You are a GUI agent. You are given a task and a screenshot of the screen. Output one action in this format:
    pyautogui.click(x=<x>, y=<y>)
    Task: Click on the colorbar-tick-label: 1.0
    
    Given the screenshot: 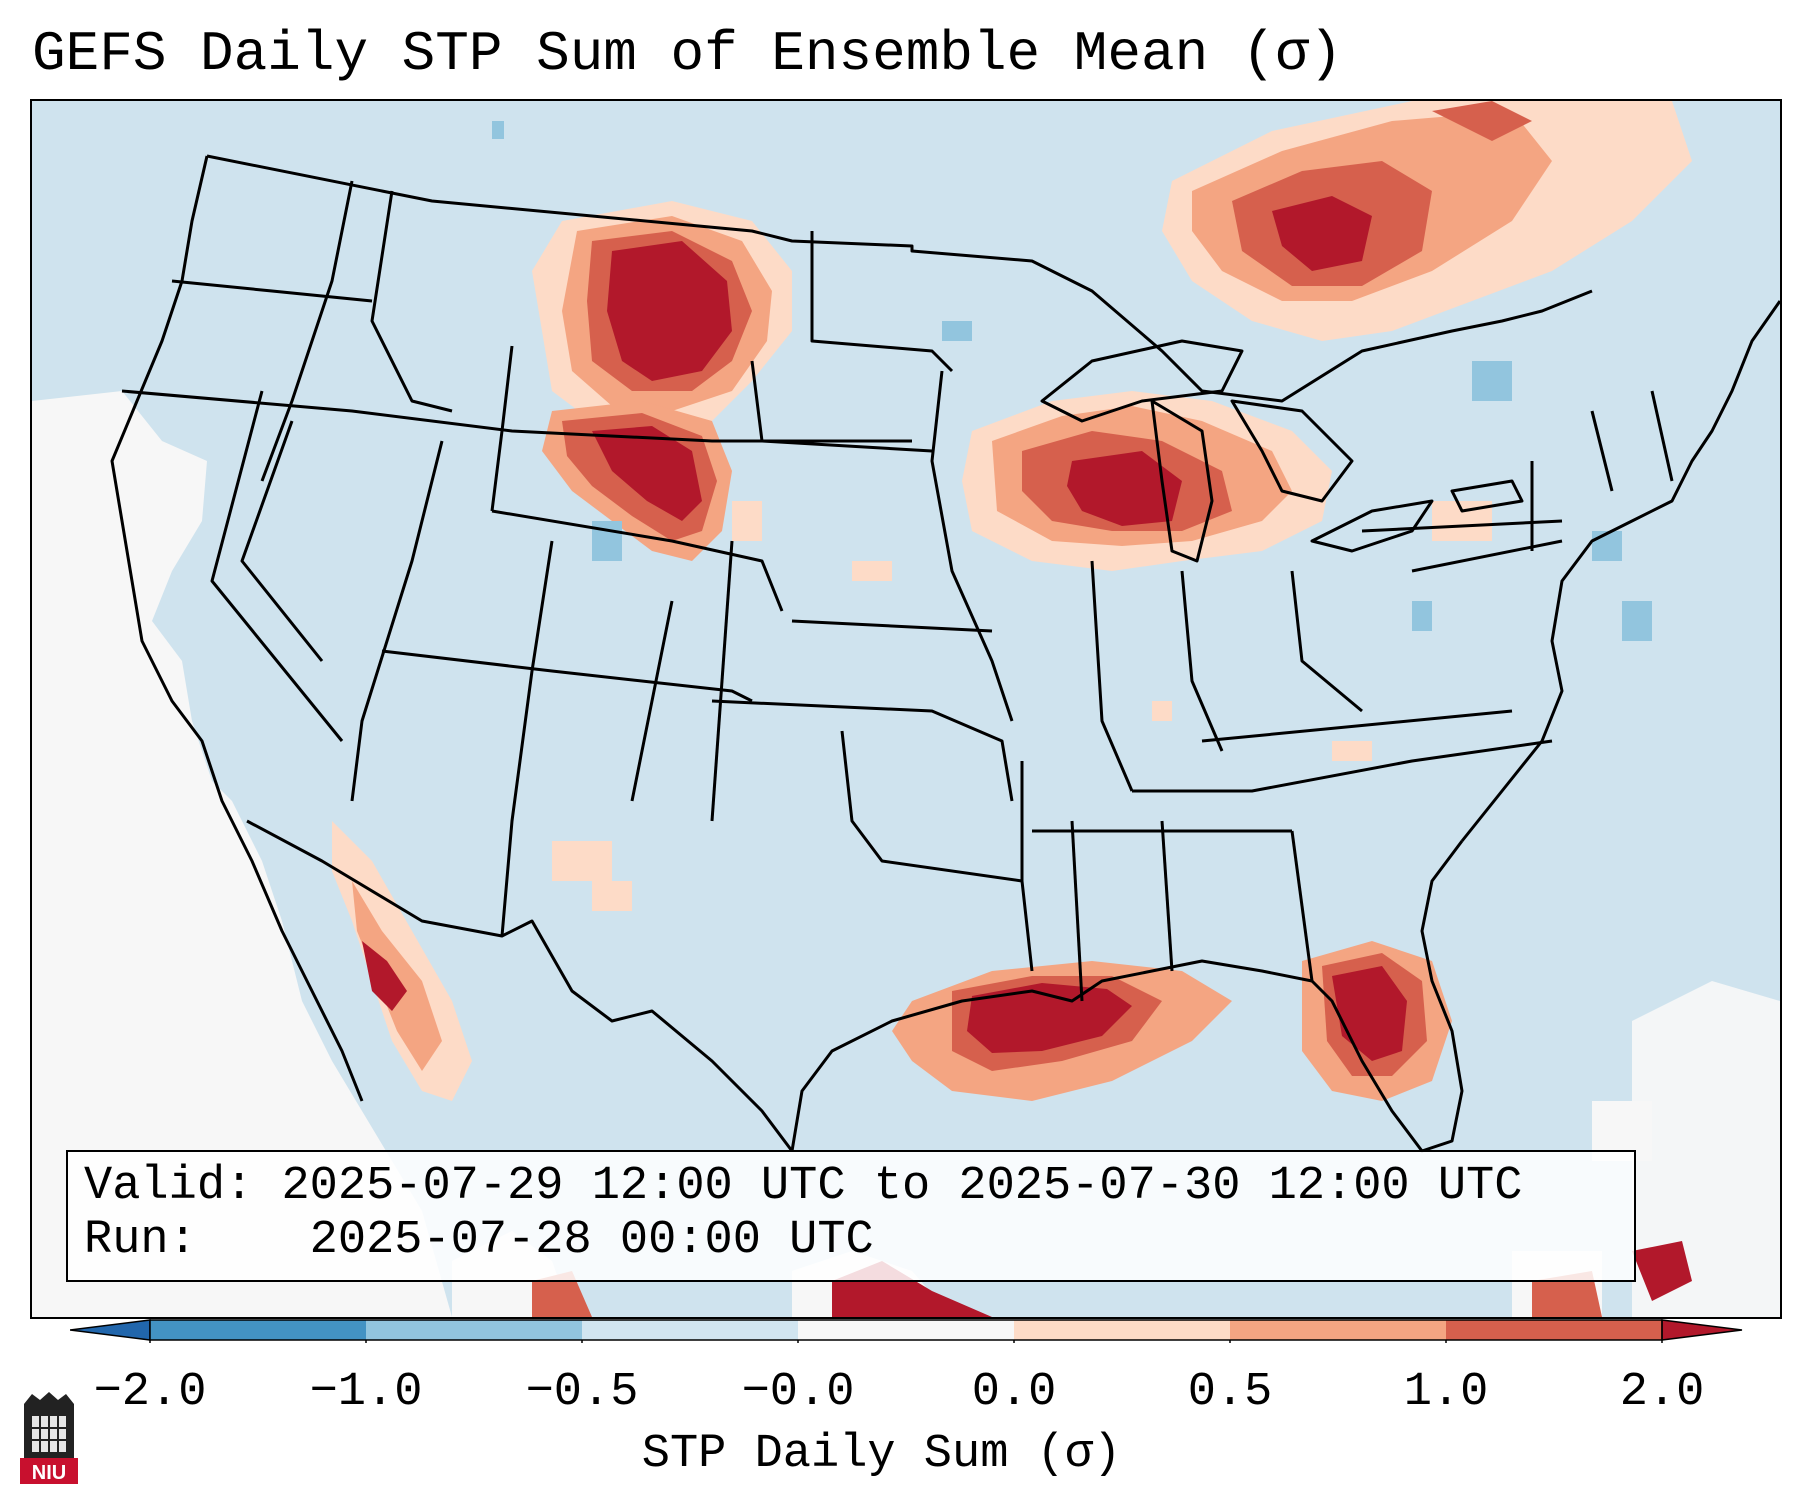 What is the action you would take?
    pyautogui.click(x=1446, y=1392)
    